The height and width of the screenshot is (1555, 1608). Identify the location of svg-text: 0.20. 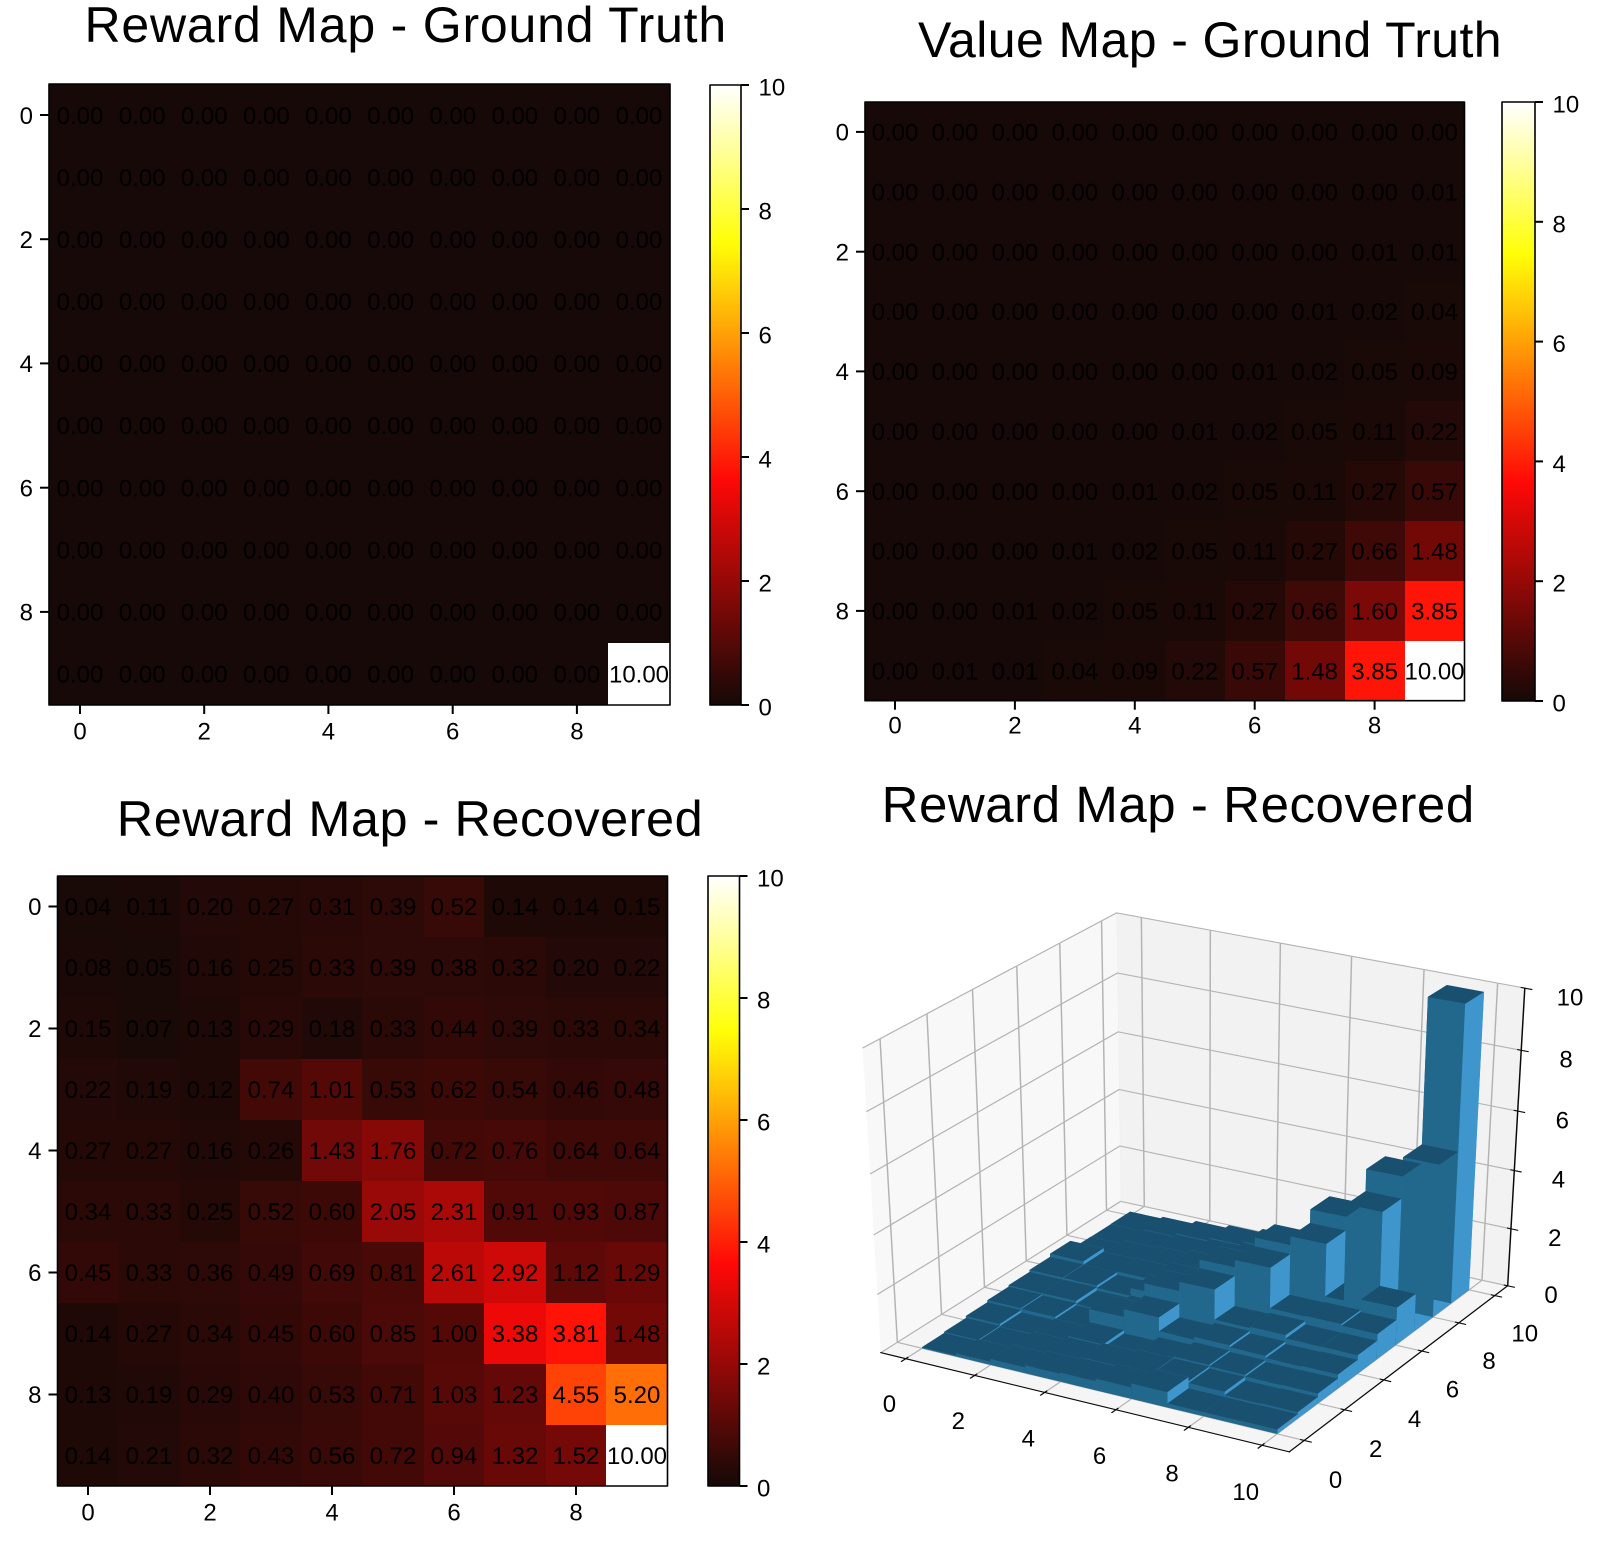
(210, 907).